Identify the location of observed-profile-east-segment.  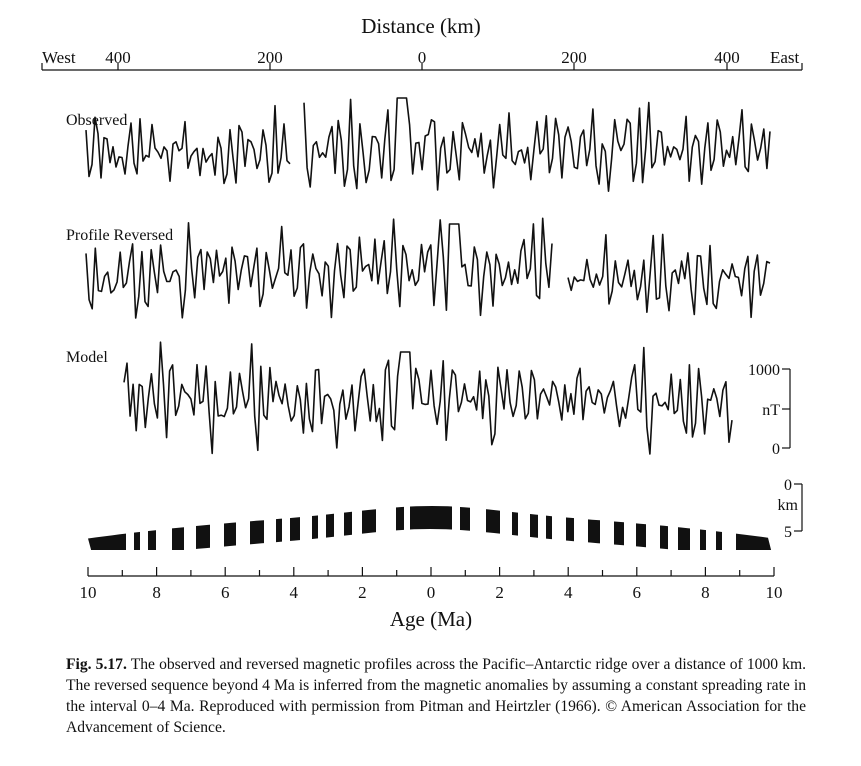
(537, 144).